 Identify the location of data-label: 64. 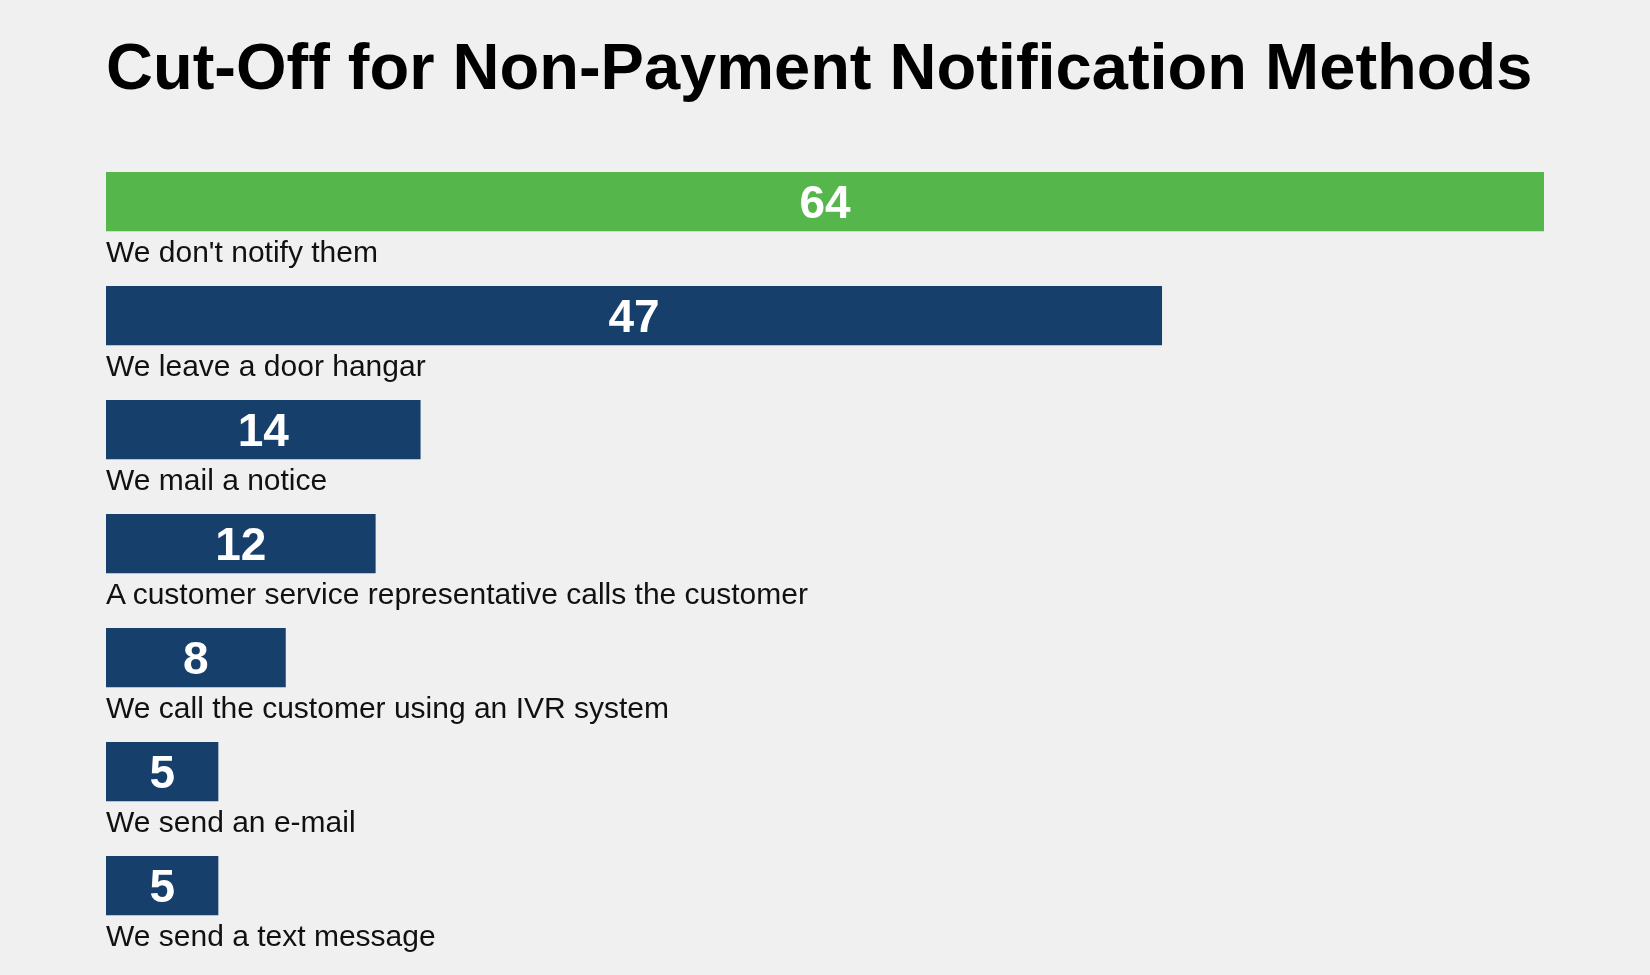
(825, 201).